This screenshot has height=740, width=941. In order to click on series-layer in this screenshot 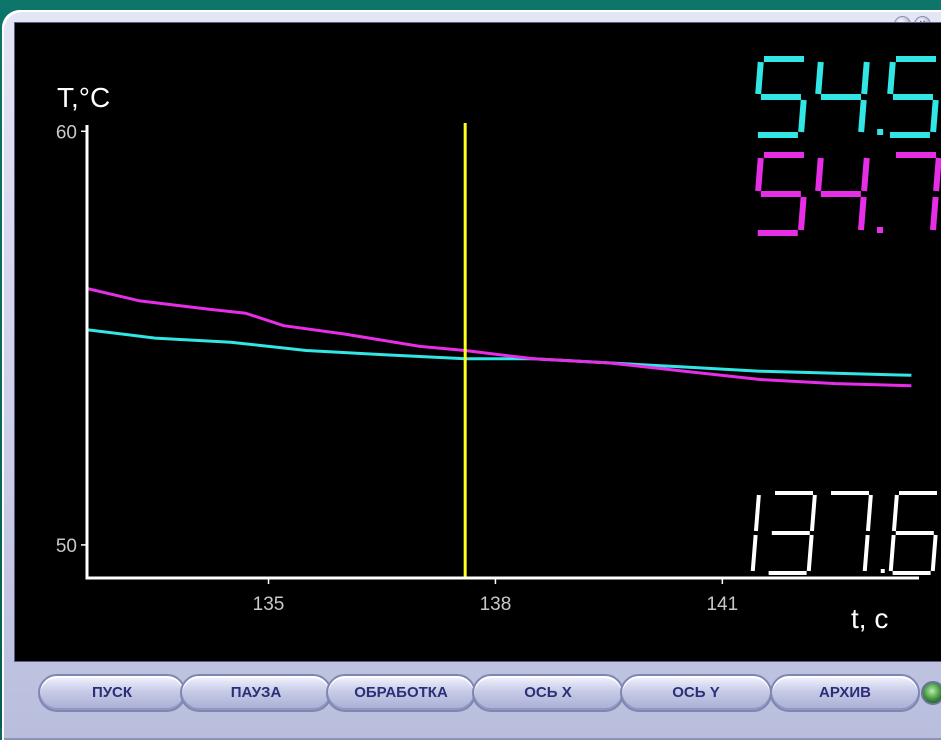, I will do `click(499, 337)`.